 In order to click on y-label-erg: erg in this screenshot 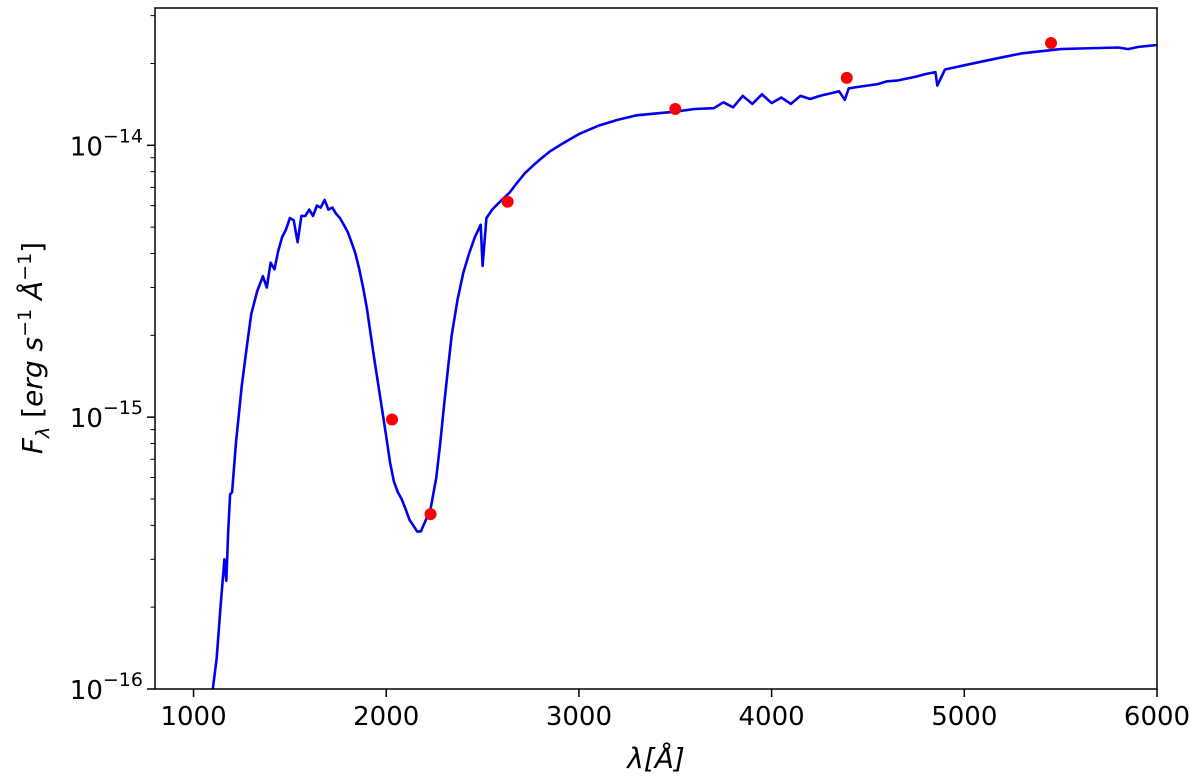, I will do `click(32, 383)`.